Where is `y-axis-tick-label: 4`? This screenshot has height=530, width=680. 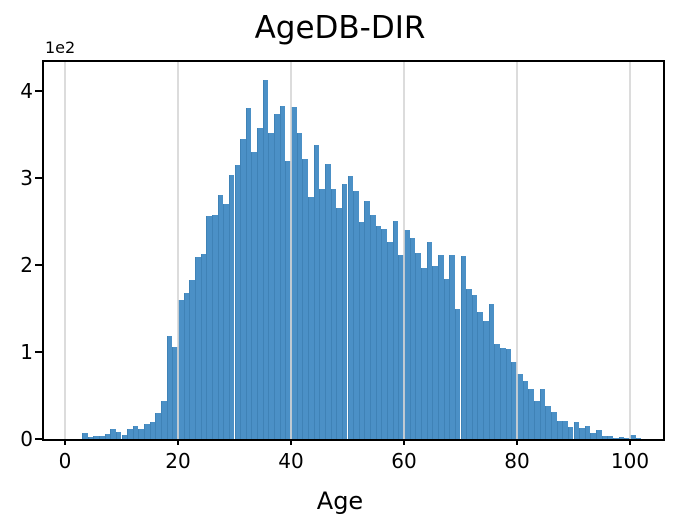
y-axis-tick-label: 4 is located at coordinates (26, 91).